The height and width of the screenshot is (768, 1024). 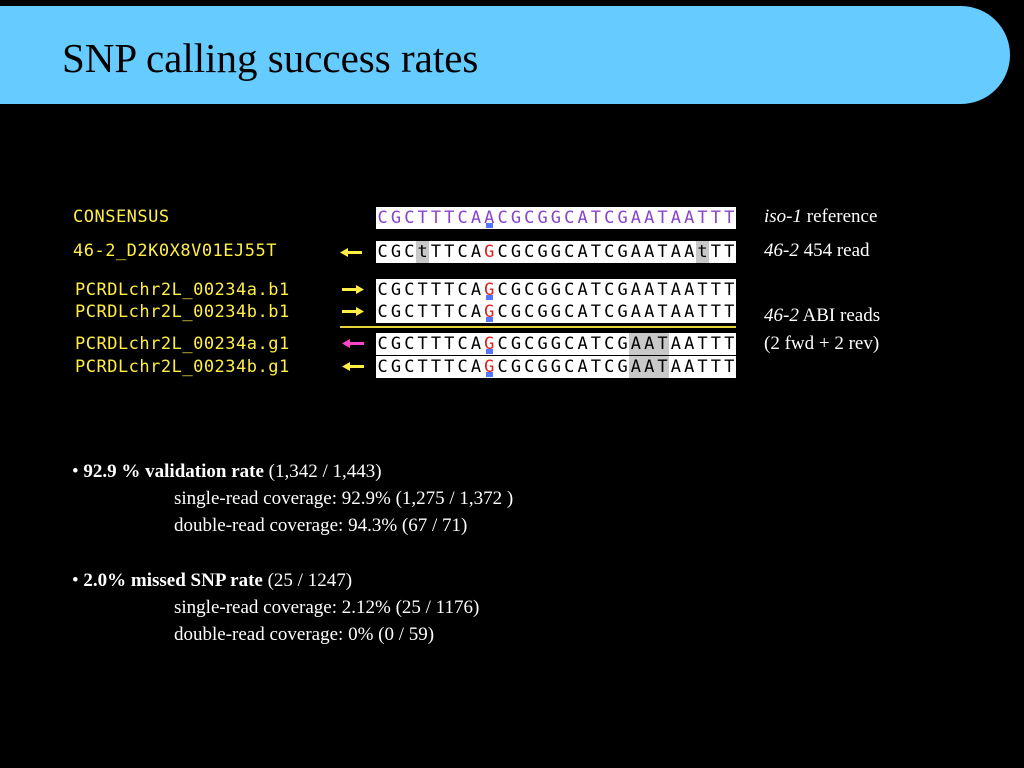 What do you see at coordinates (270, 58) in the screenshot?
I see `page-title: SNP calling success rates` at bounding box center [270, 58].